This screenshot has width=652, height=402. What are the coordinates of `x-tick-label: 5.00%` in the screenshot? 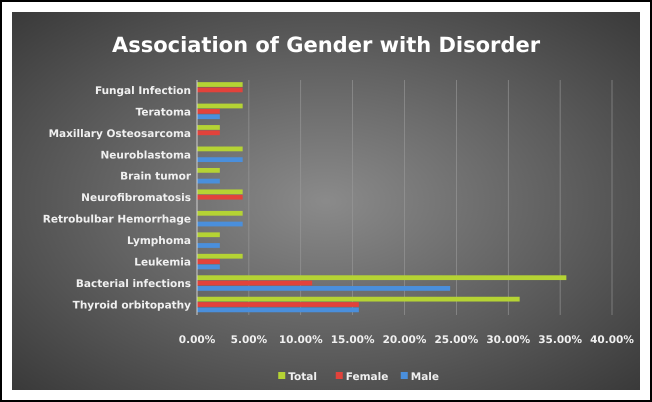 It's located at (249, 340).